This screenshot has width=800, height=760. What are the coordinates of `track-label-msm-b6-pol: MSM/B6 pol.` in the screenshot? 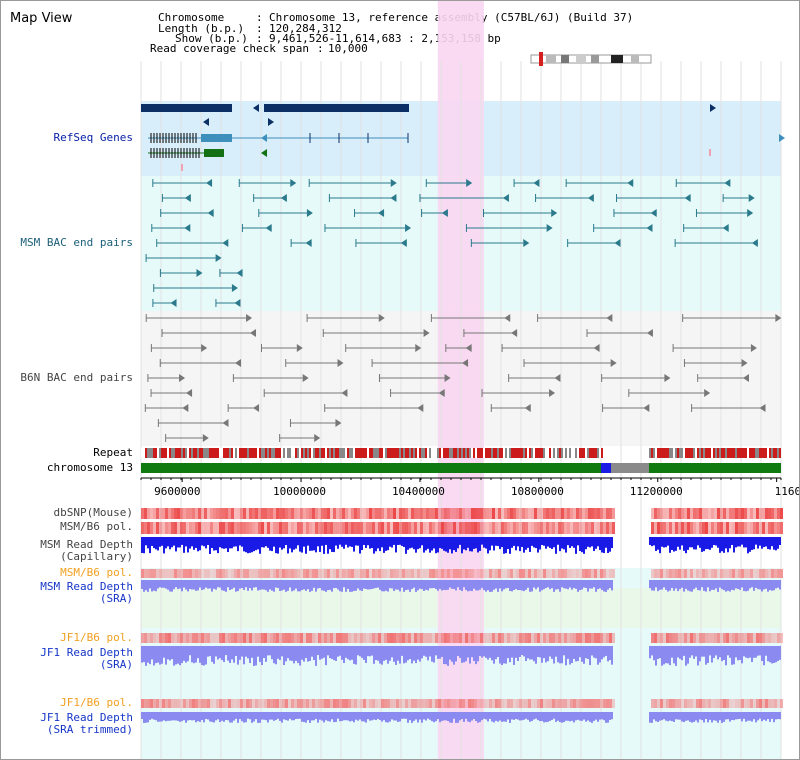 It's located at (96, 526).